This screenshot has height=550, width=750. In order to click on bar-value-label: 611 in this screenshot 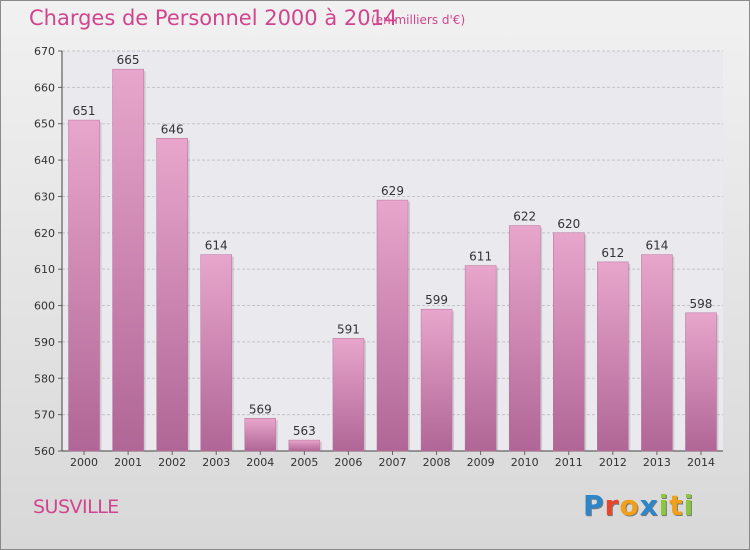, I will do `click(480, 257)`.